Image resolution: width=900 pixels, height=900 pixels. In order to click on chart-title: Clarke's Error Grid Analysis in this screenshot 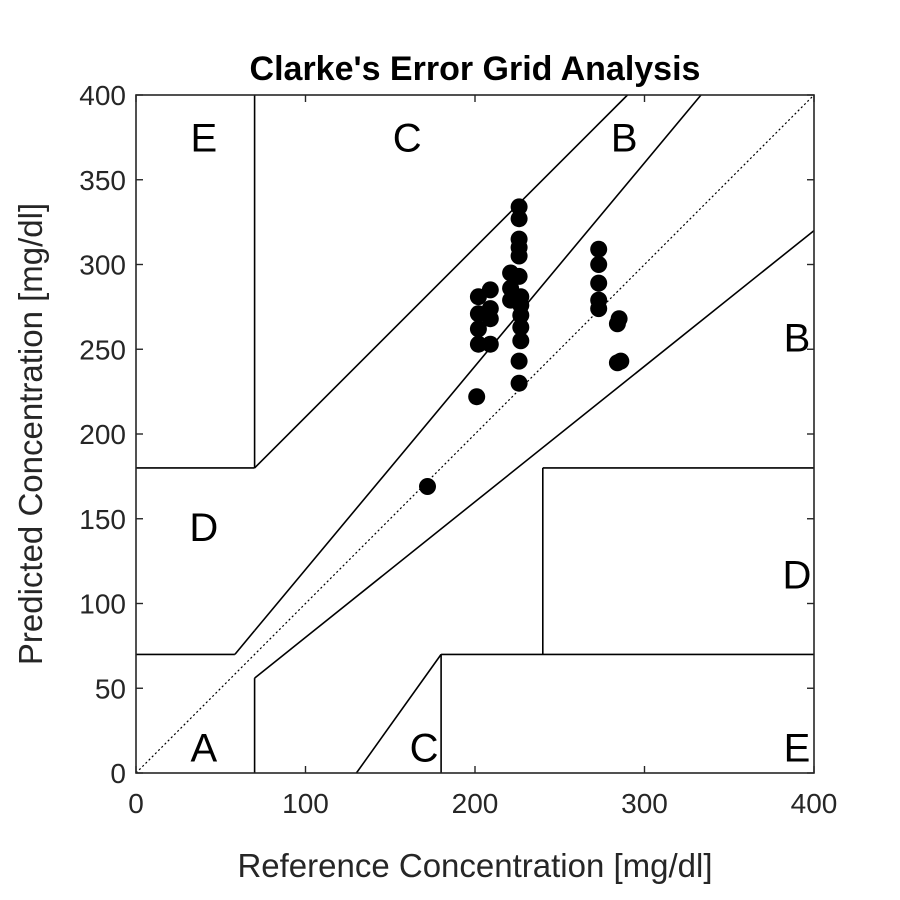, I will do `click(475, 69)`.